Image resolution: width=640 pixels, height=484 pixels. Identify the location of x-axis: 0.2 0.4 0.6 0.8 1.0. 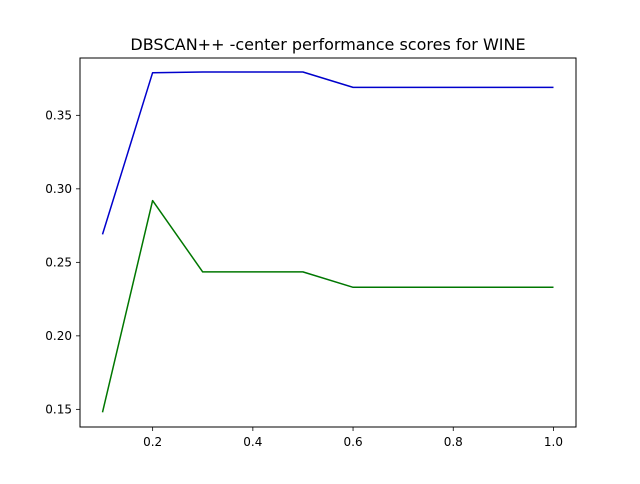
(353, 438).